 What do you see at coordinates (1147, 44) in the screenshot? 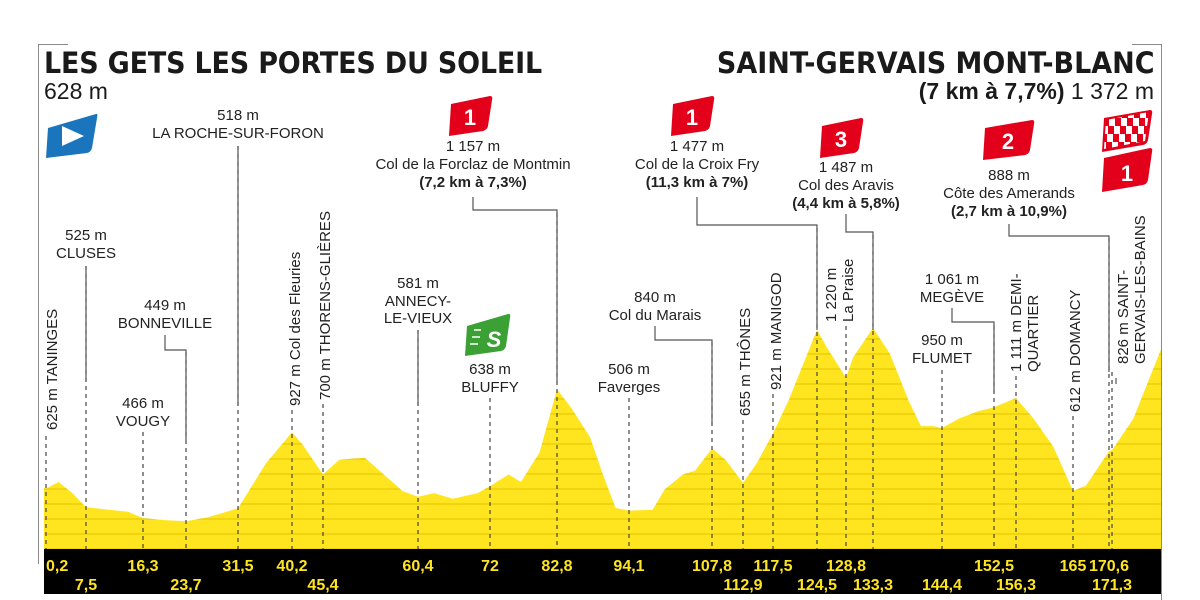
I see `frame-corner-top-right` at bounding box center [1147, 44].